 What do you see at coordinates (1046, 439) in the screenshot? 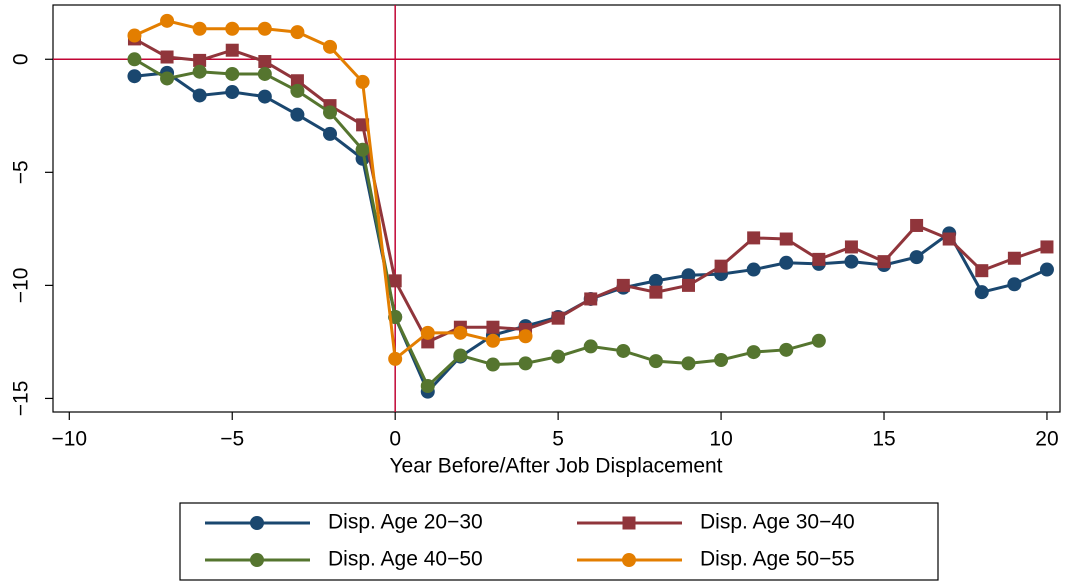
I see `x-tick-label: 20` at bounding box center [1046, 439].